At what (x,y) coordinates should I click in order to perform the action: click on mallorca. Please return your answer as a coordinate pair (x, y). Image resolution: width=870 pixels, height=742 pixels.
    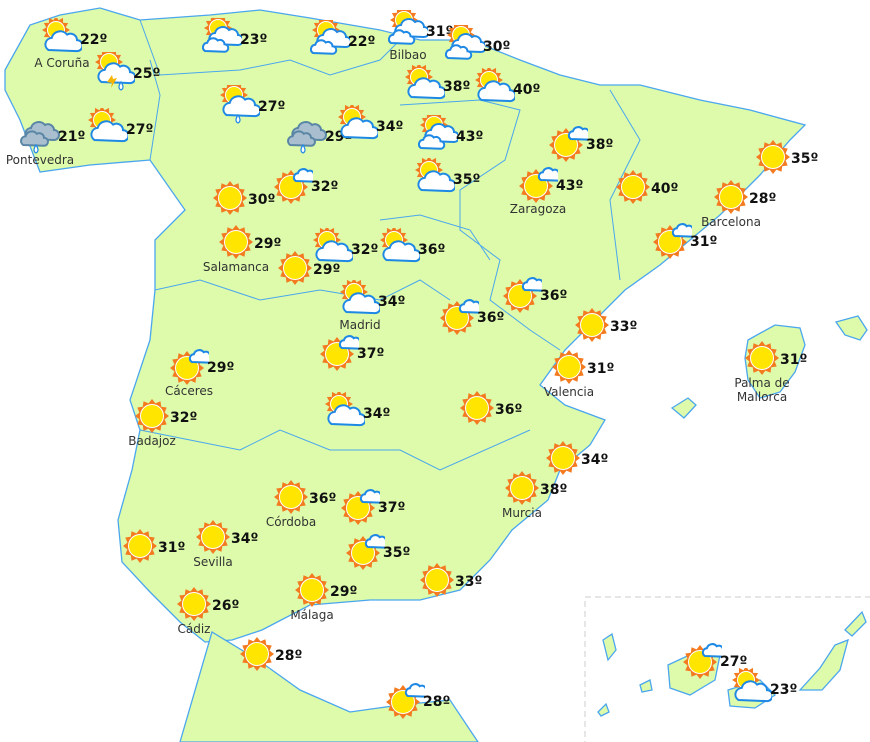
    Looking at the image, I should click on (775, 361).